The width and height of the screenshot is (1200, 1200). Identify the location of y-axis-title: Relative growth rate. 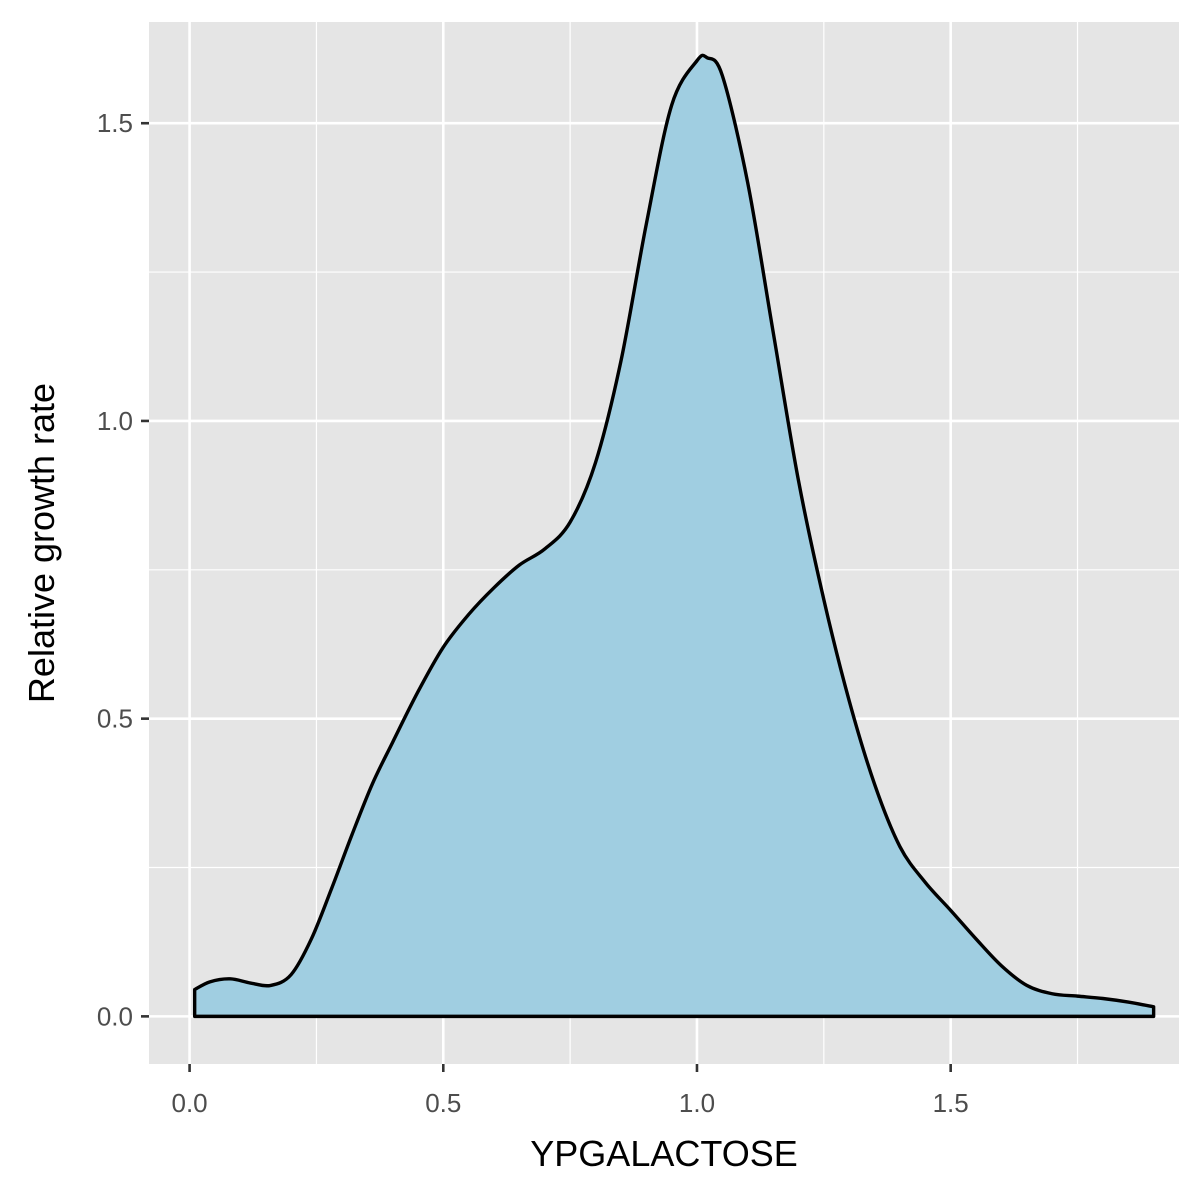
(41, 543).